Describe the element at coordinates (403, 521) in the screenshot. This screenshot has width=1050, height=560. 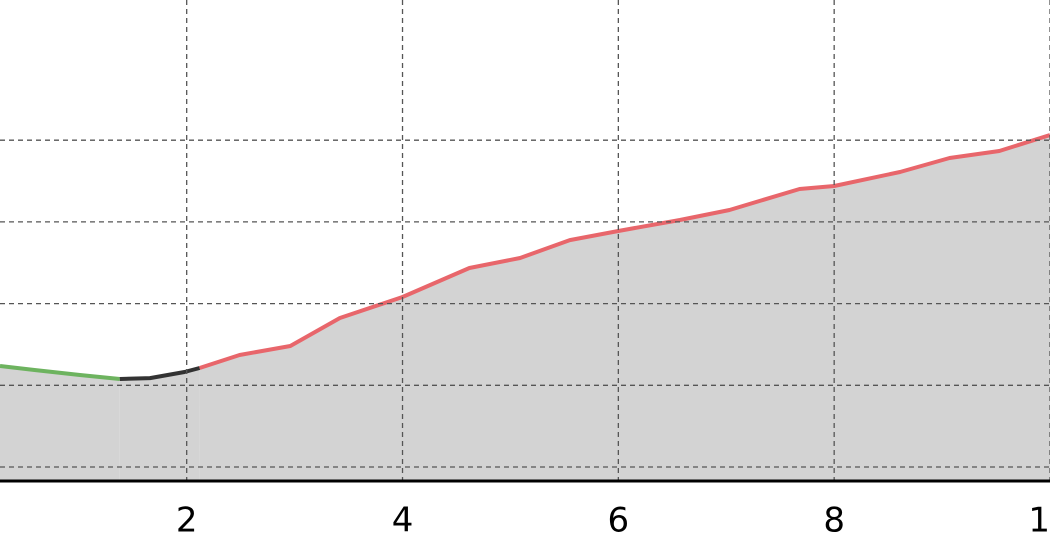
I see `x-tick-label: 4` at that location.